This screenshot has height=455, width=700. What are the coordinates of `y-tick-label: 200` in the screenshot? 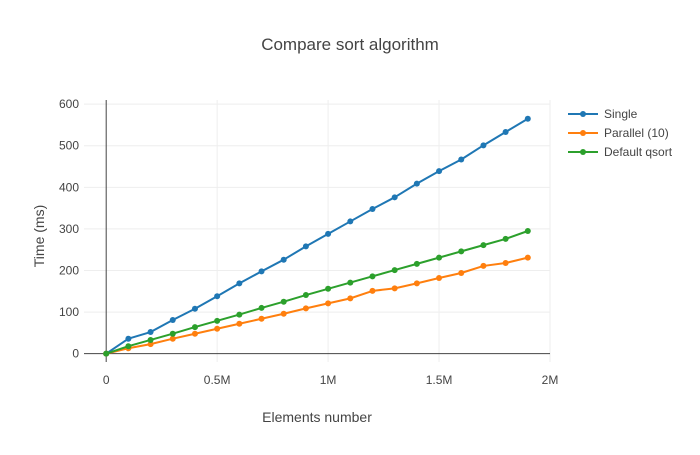 It's located at (69, 271).